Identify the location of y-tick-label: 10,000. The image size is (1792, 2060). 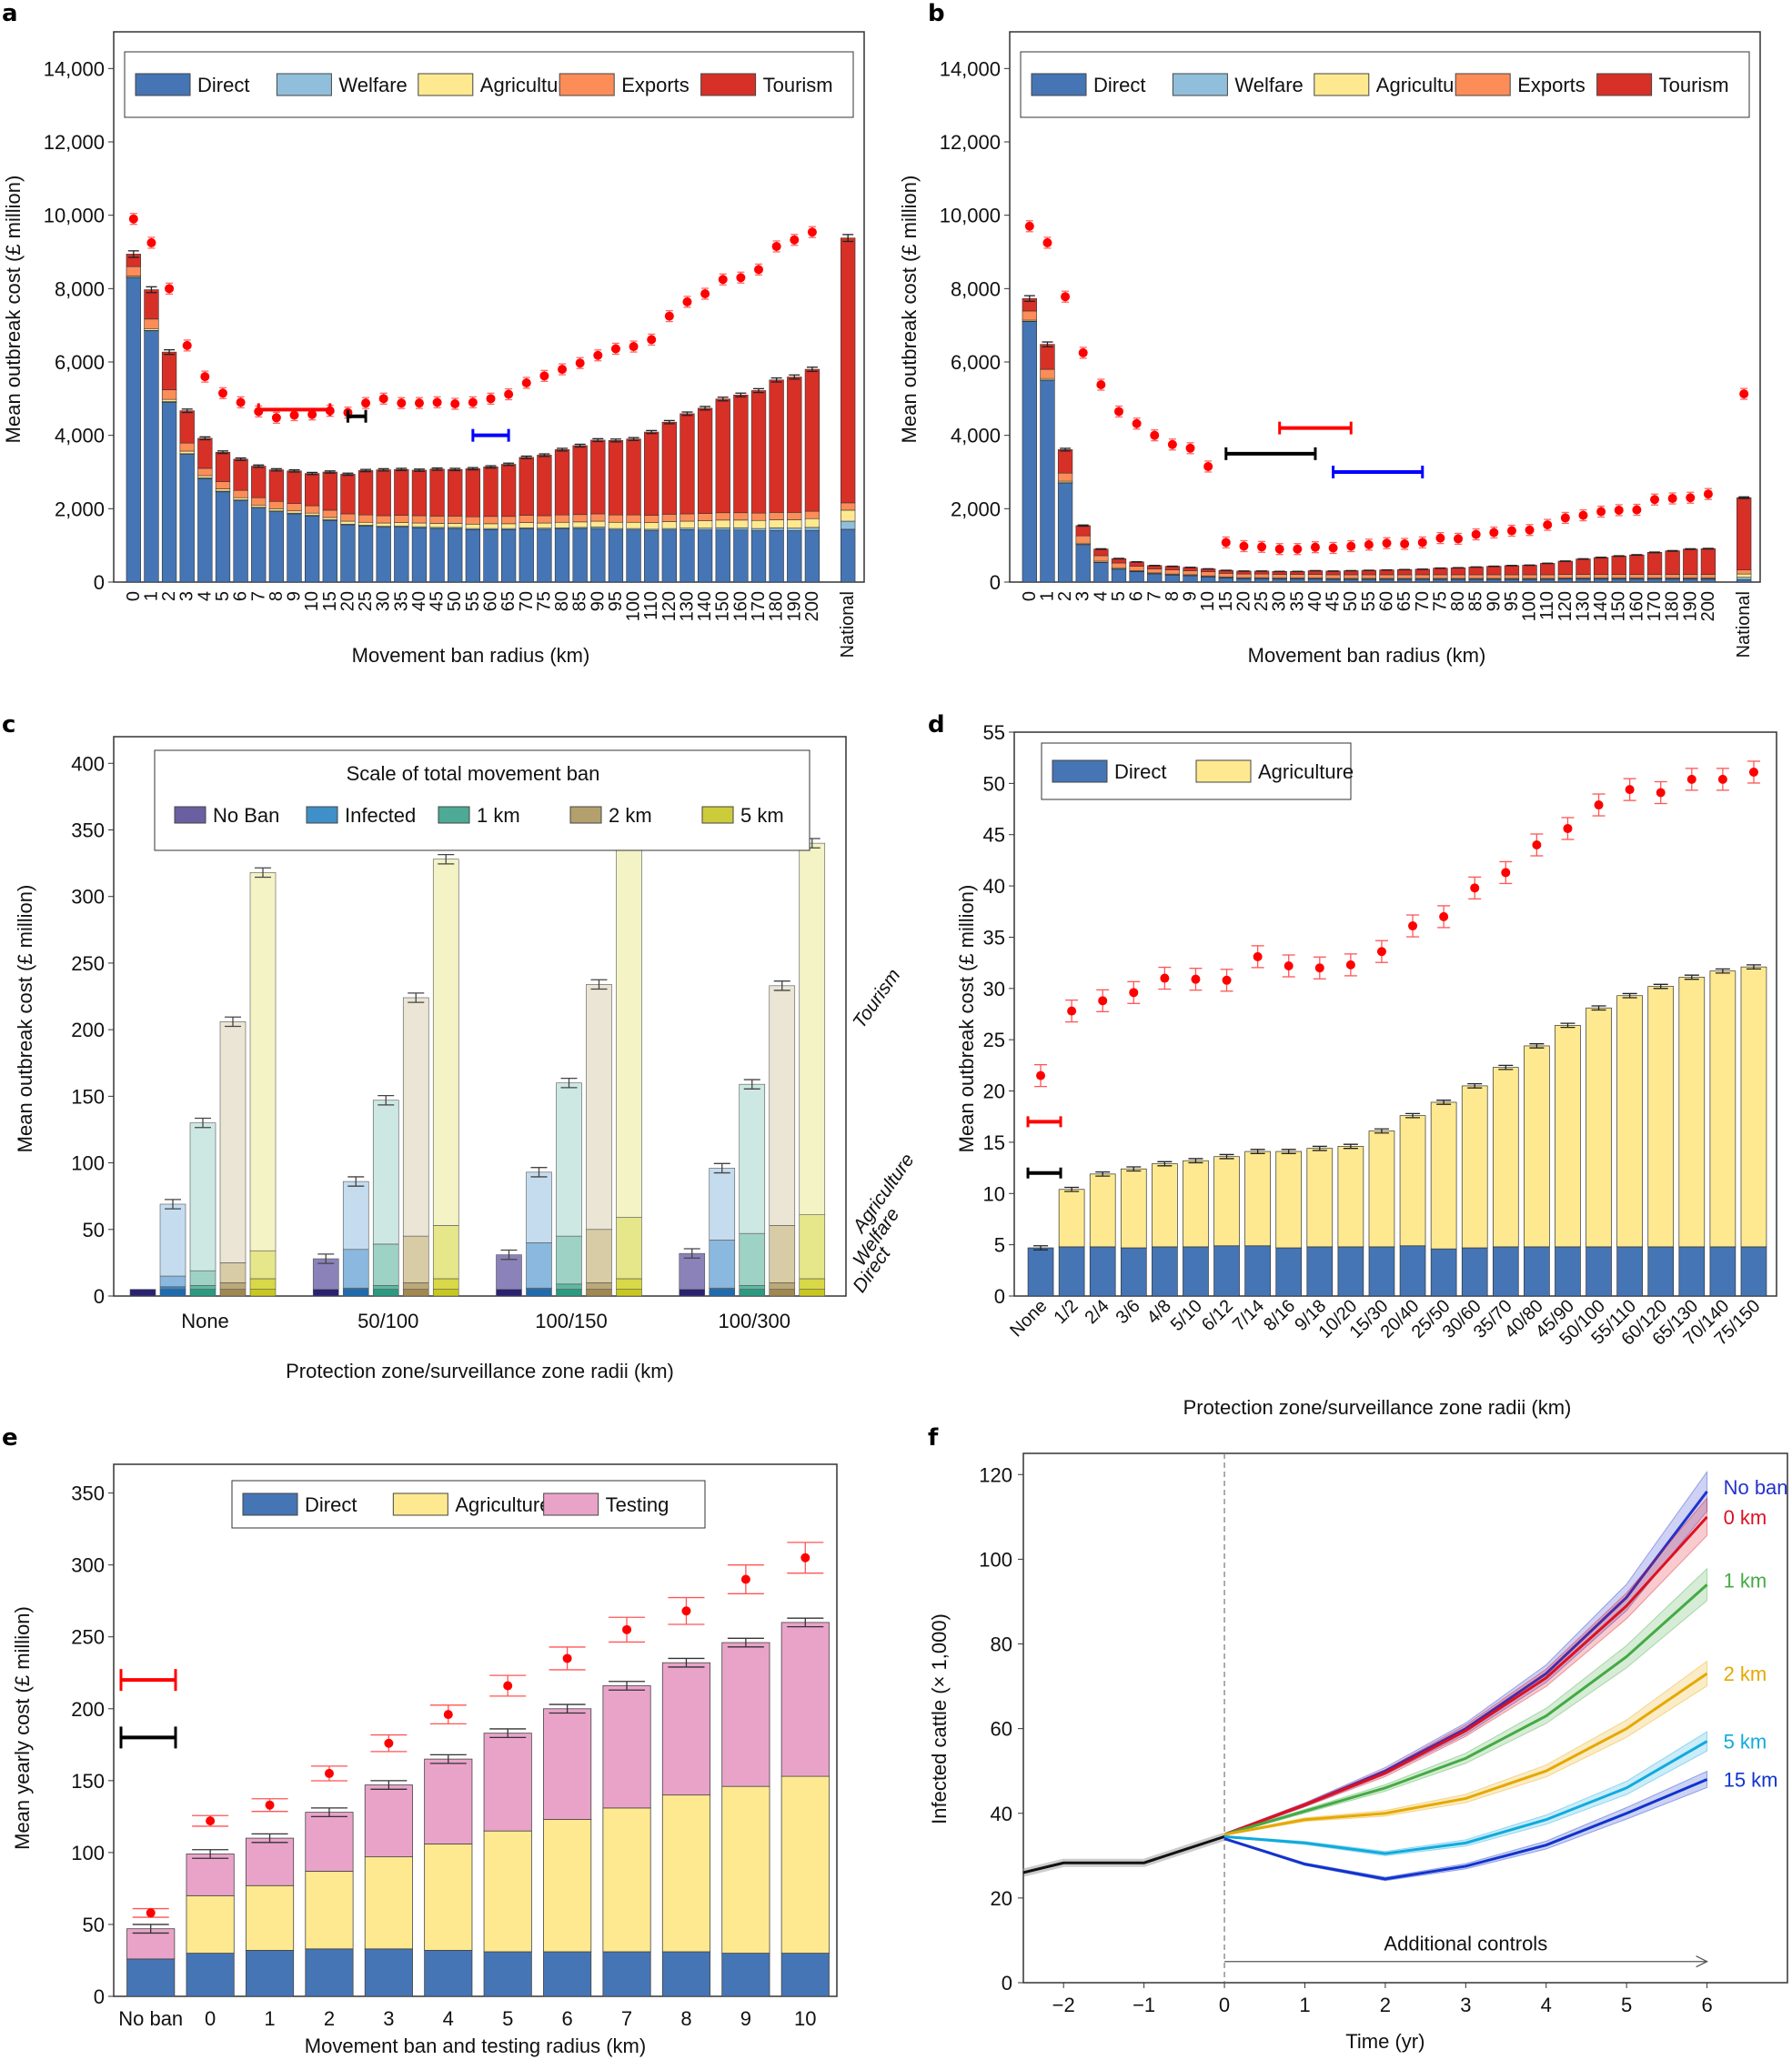
(970, 216).